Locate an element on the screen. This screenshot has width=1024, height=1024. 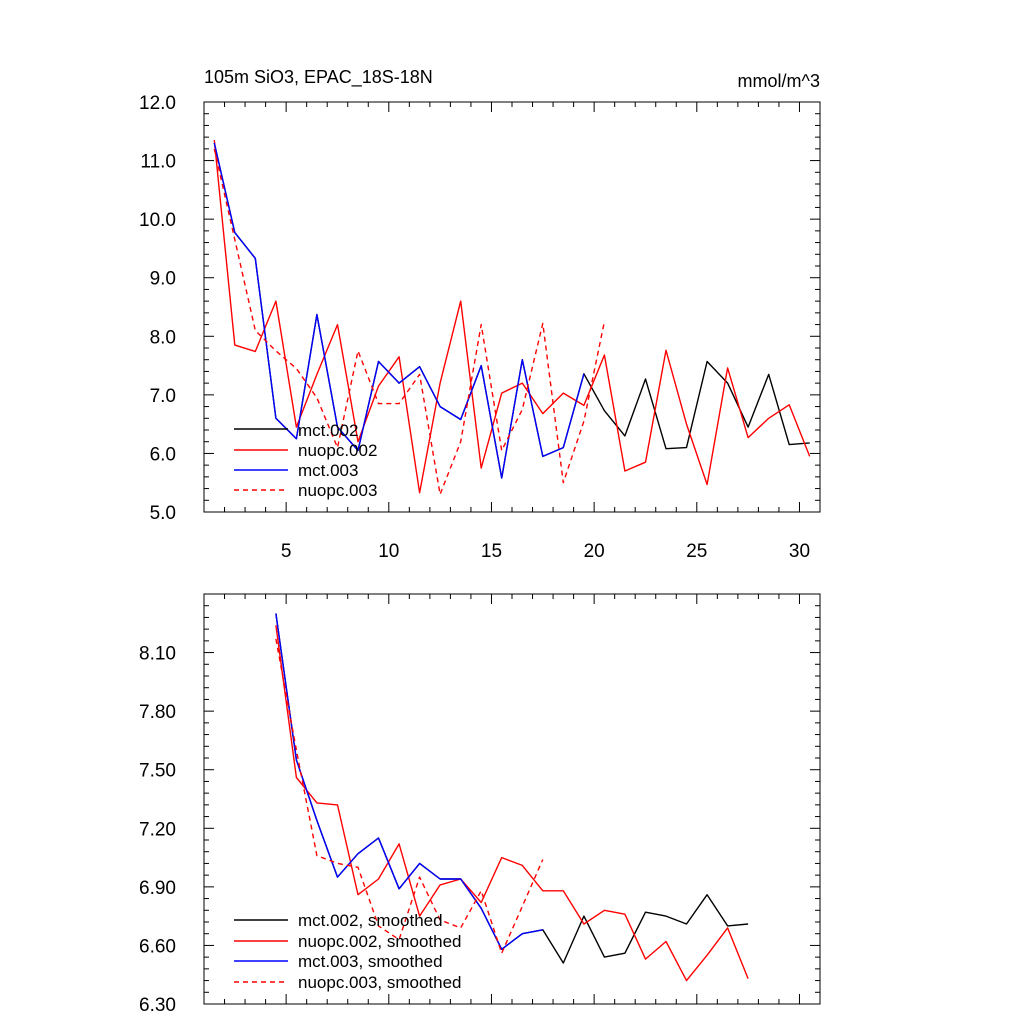
series-line-nuopc-003-smoothed is located at coordinates (409, 796).